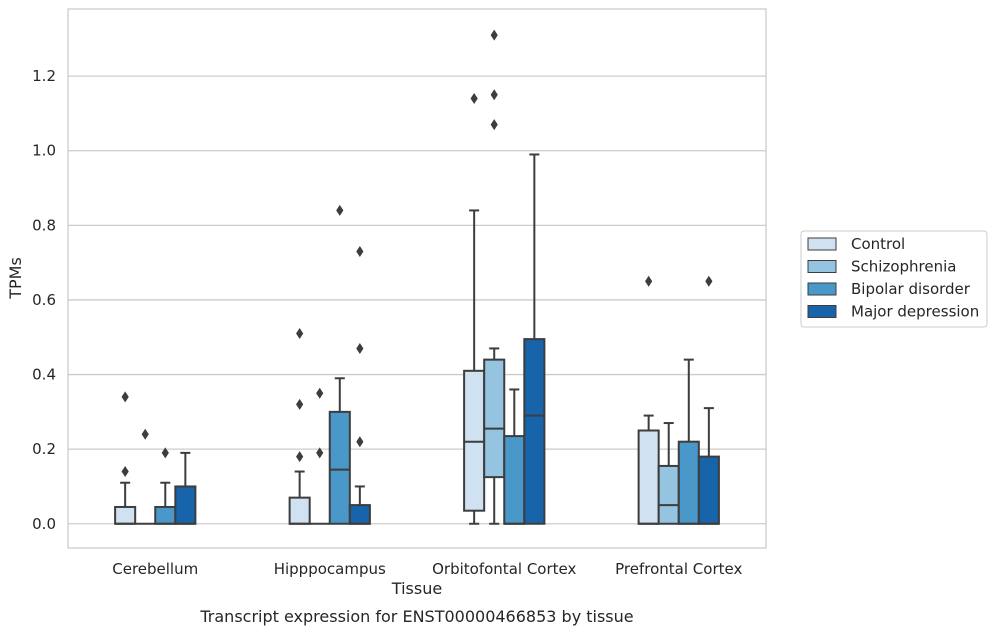 The height and width of the screenshot is (634, 997). What do you see at coordinates (44, 76) in the screenshot?
I see `y-tick-label: 1.2` at bounding box center [44, 76].